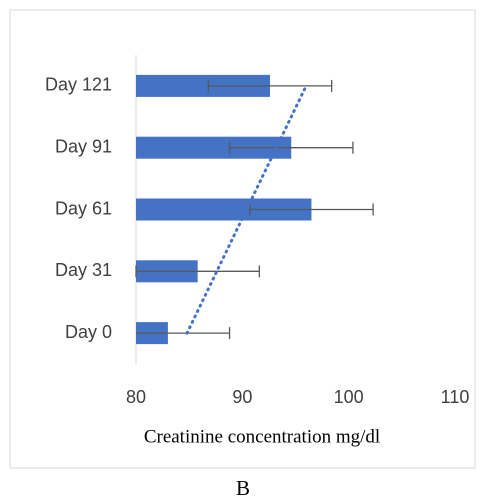 This screenshot has height=504, width=486. Describe the element at coordinates (262, 436) in the screenshot. I see `x-axis-title: Creatinine concentration mg/dl` at that location.